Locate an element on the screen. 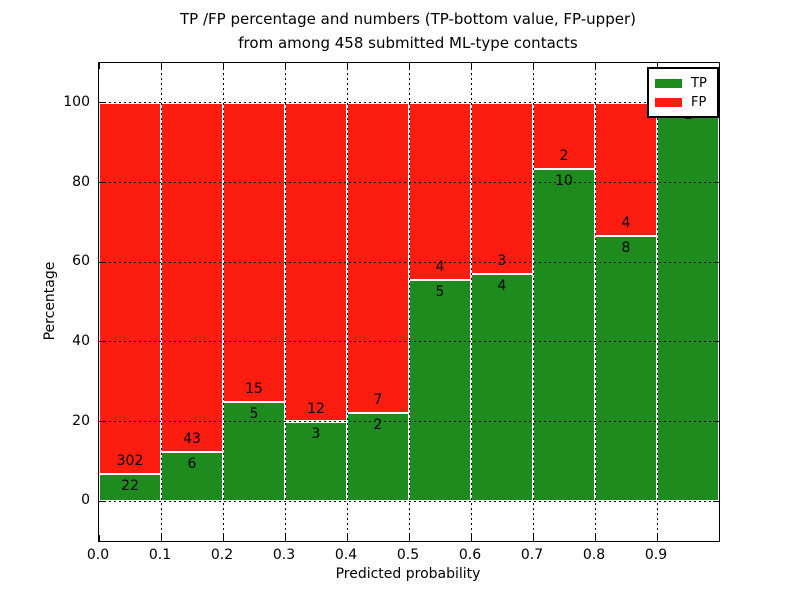 This screenshot has width=800, height=600. x-tick-label: 0.8 is located at coordinates (594, 555).